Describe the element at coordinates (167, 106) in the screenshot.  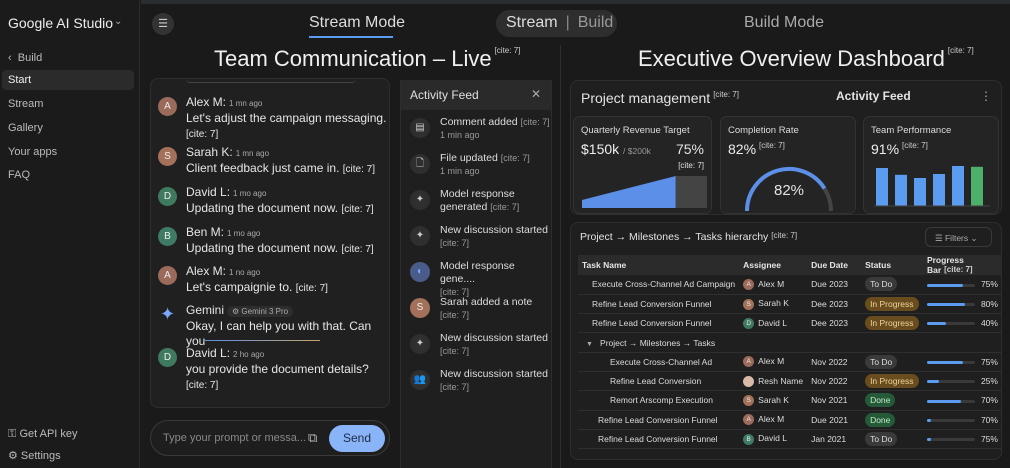
I see `avatar: A` at that location.